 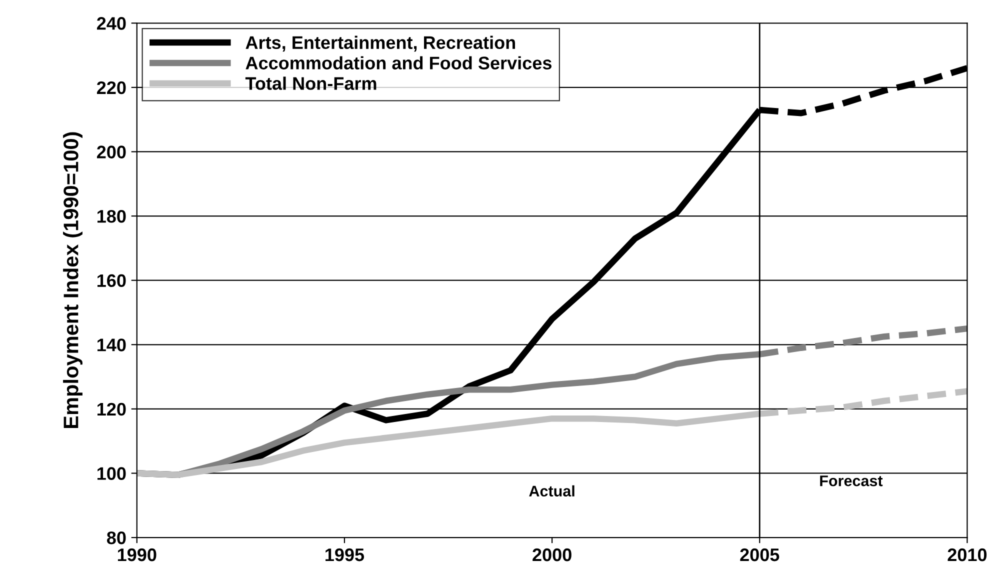 I want to click on y-tick-label: 240, so click(x=111, y=23).